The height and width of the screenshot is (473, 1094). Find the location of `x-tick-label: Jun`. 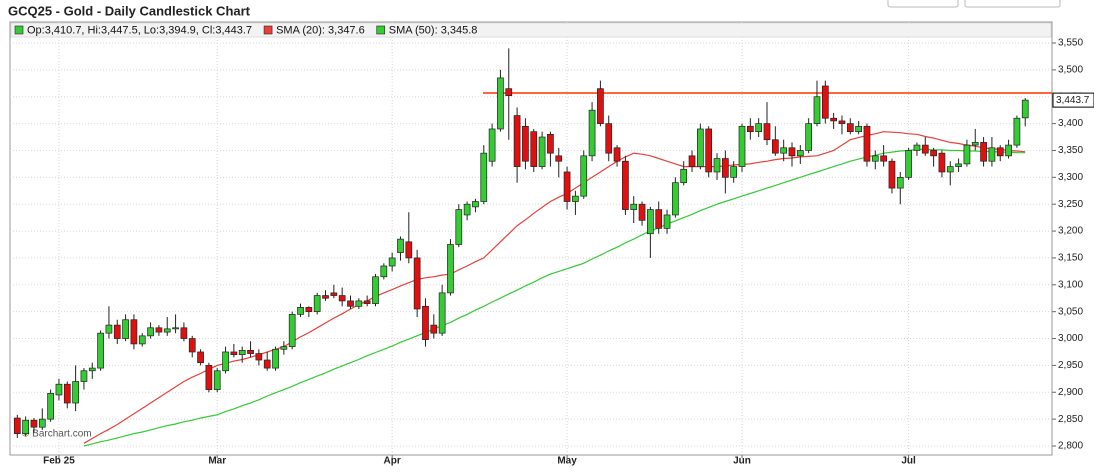

x-tick-label: Jun is located at coordinates (742, 461).